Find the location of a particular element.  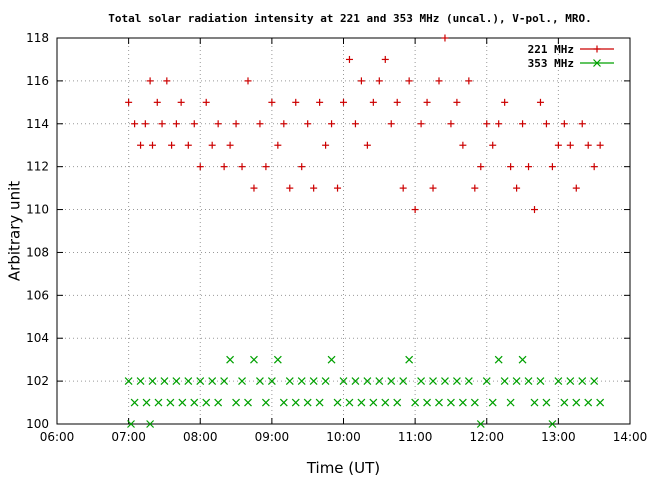

y-tick-label: 114 is located at coordinates (37, 124).